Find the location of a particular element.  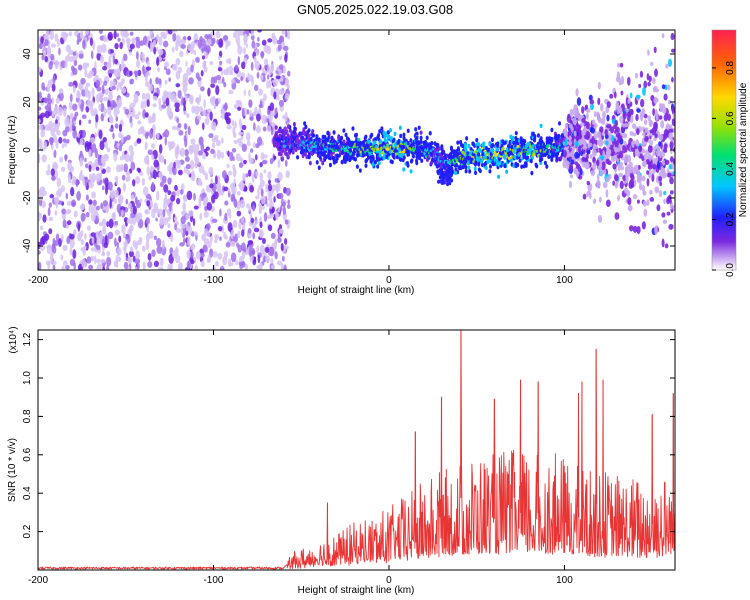

spectrogram-ridge-tail is located at coordinates (438, 181).